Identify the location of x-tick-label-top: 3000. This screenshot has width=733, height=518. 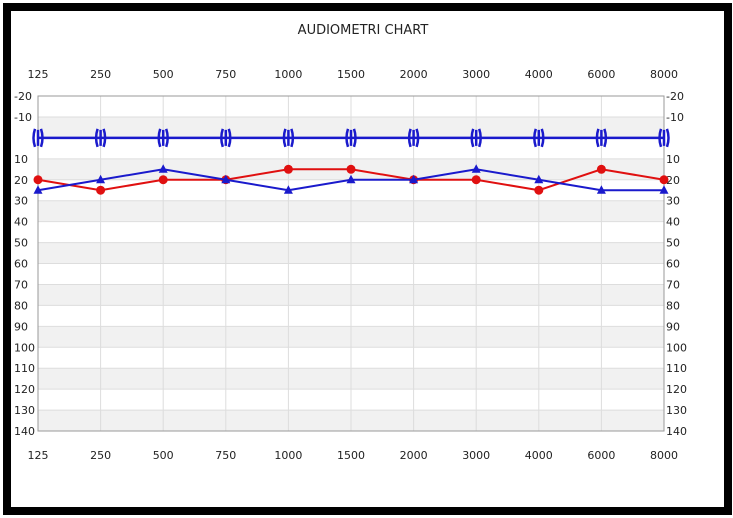
(476, 74).